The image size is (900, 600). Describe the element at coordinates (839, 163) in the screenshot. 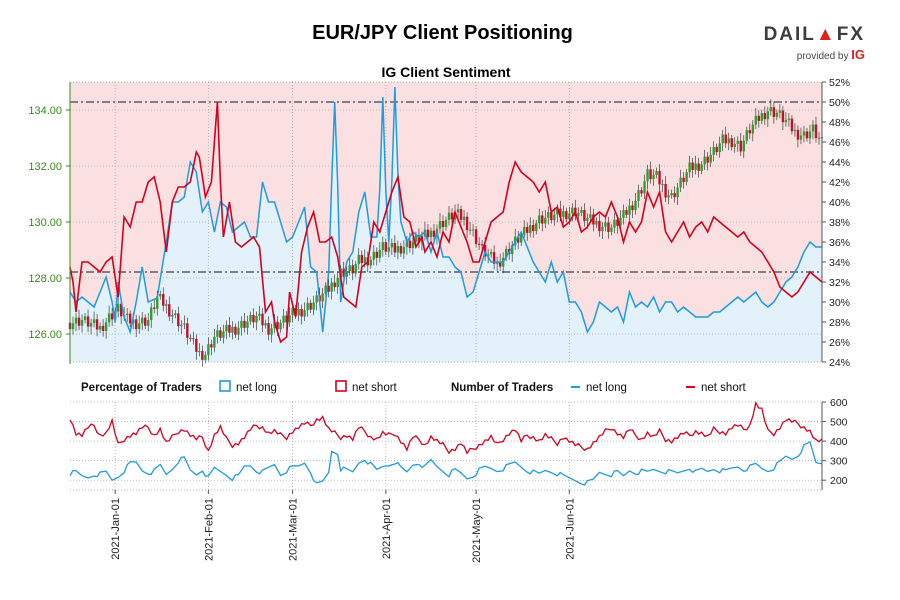

I see `pct-tick-label: 44%` at that location.